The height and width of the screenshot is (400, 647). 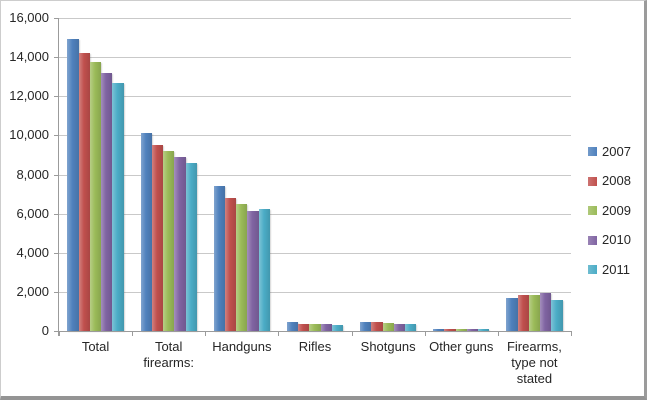 I want to click on legend-swatch-2008, so click(x=592, y=181).